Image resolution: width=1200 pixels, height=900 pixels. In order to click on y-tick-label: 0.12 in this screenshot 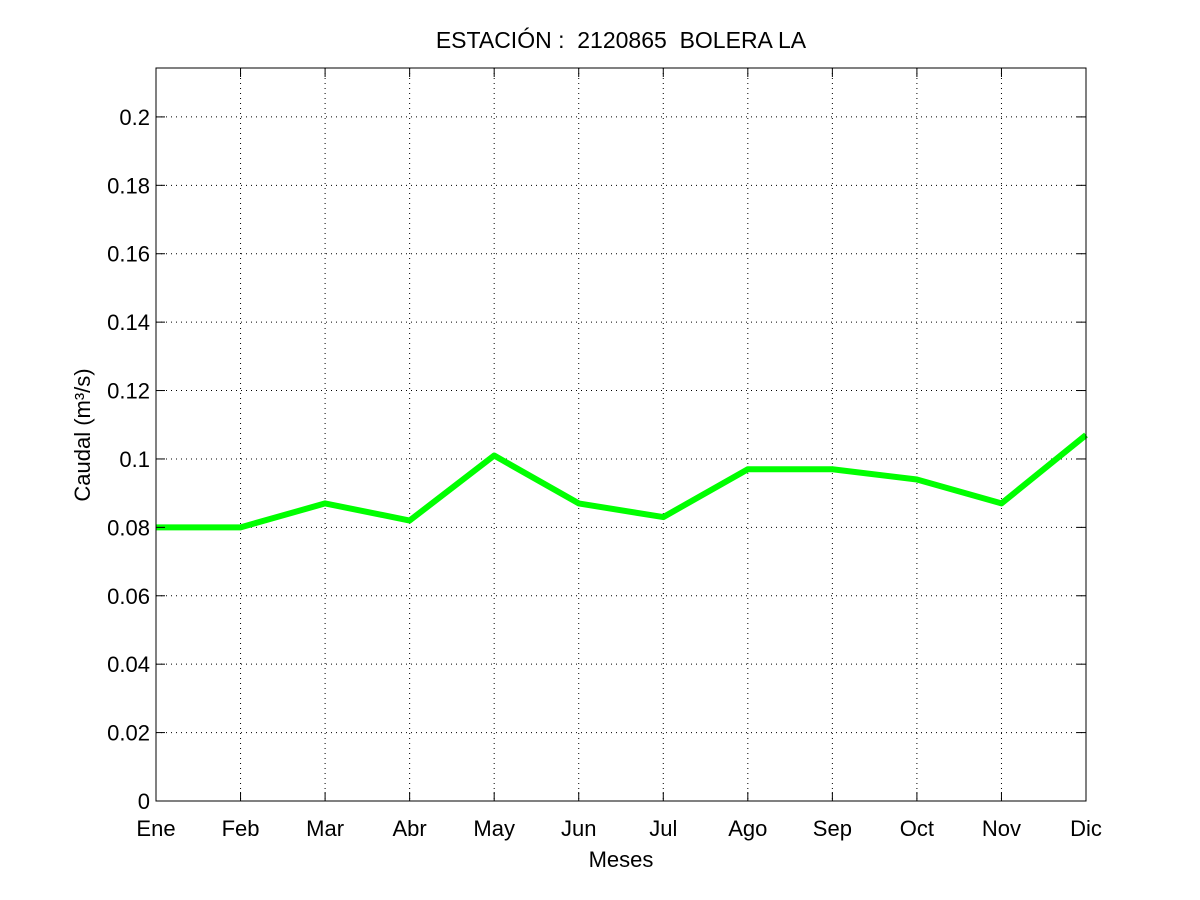, I will do `click(128, 391)`.